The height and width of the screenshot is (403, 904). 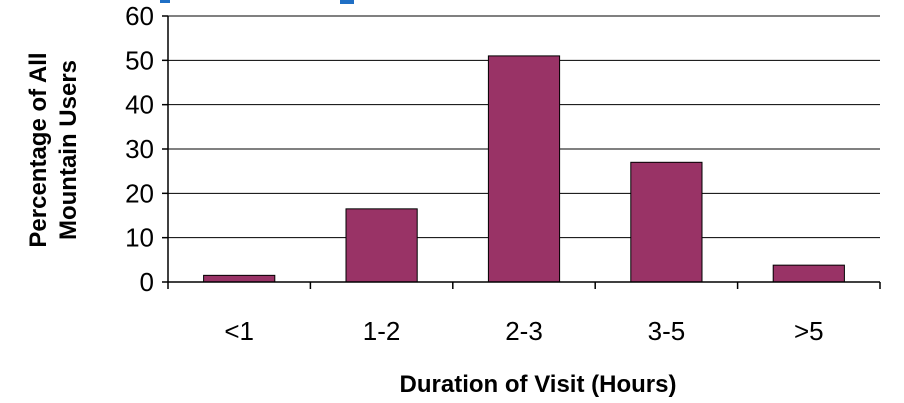 I want to click on x-tick-label: >5, so click(x=809, y=331).